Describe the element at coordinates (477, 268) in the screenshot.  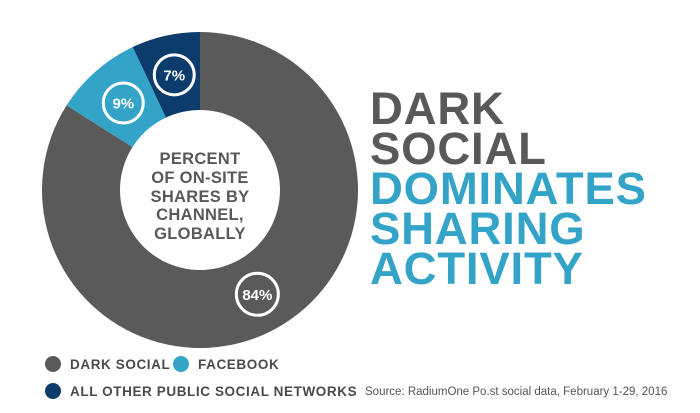
I see `headline-line: ACTIVITY` at that location.